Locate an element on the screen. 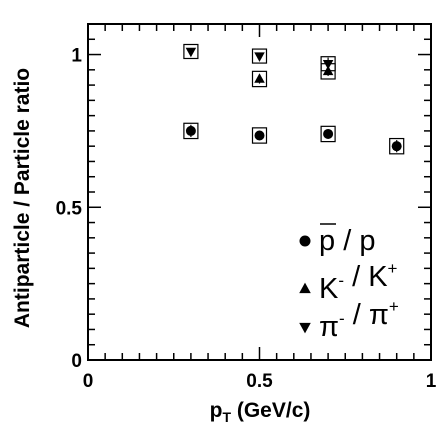  x-tick-label: 0 is located at coordinates (88, 381).